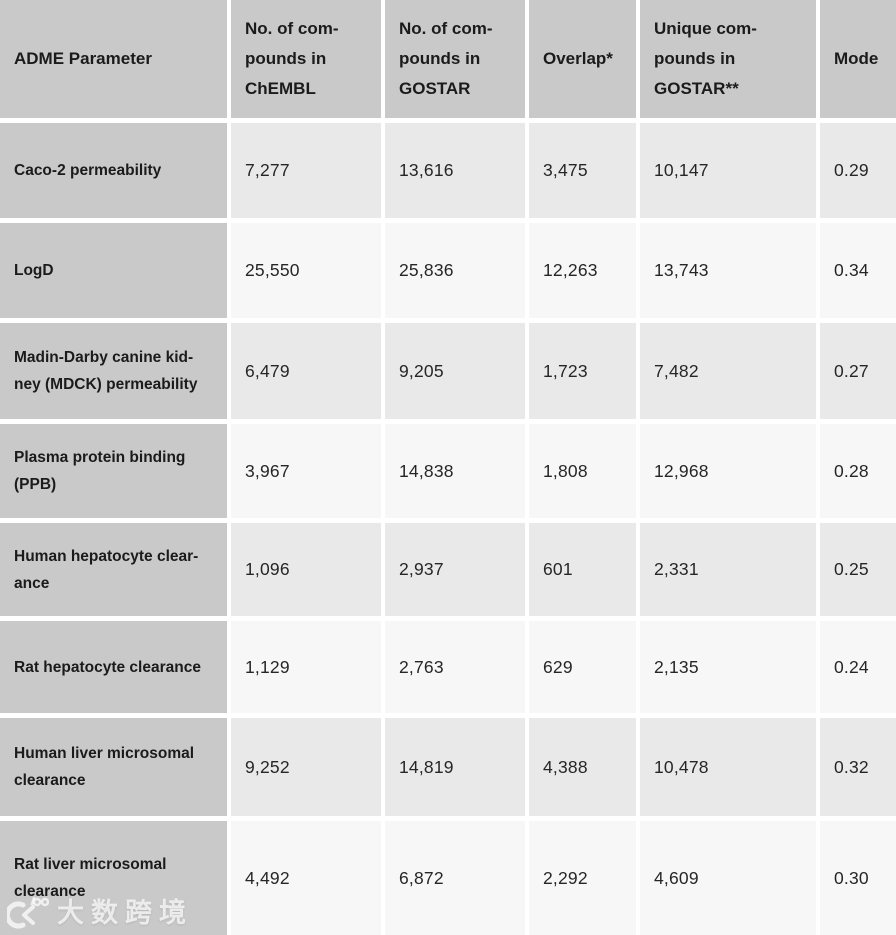  What do you see at coordinates (858, 59) in the screenshot?
I see `header-mode: Mode` at bounding box center [858, 59].